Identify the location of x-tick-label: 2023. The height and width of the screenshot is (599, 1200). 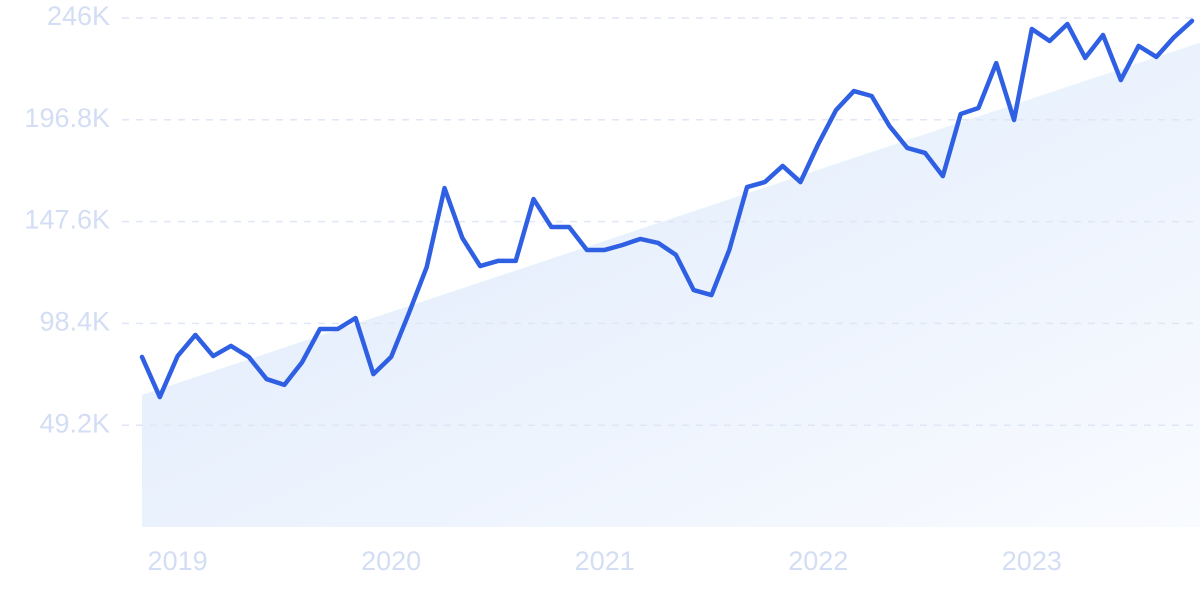
(1032, 561).